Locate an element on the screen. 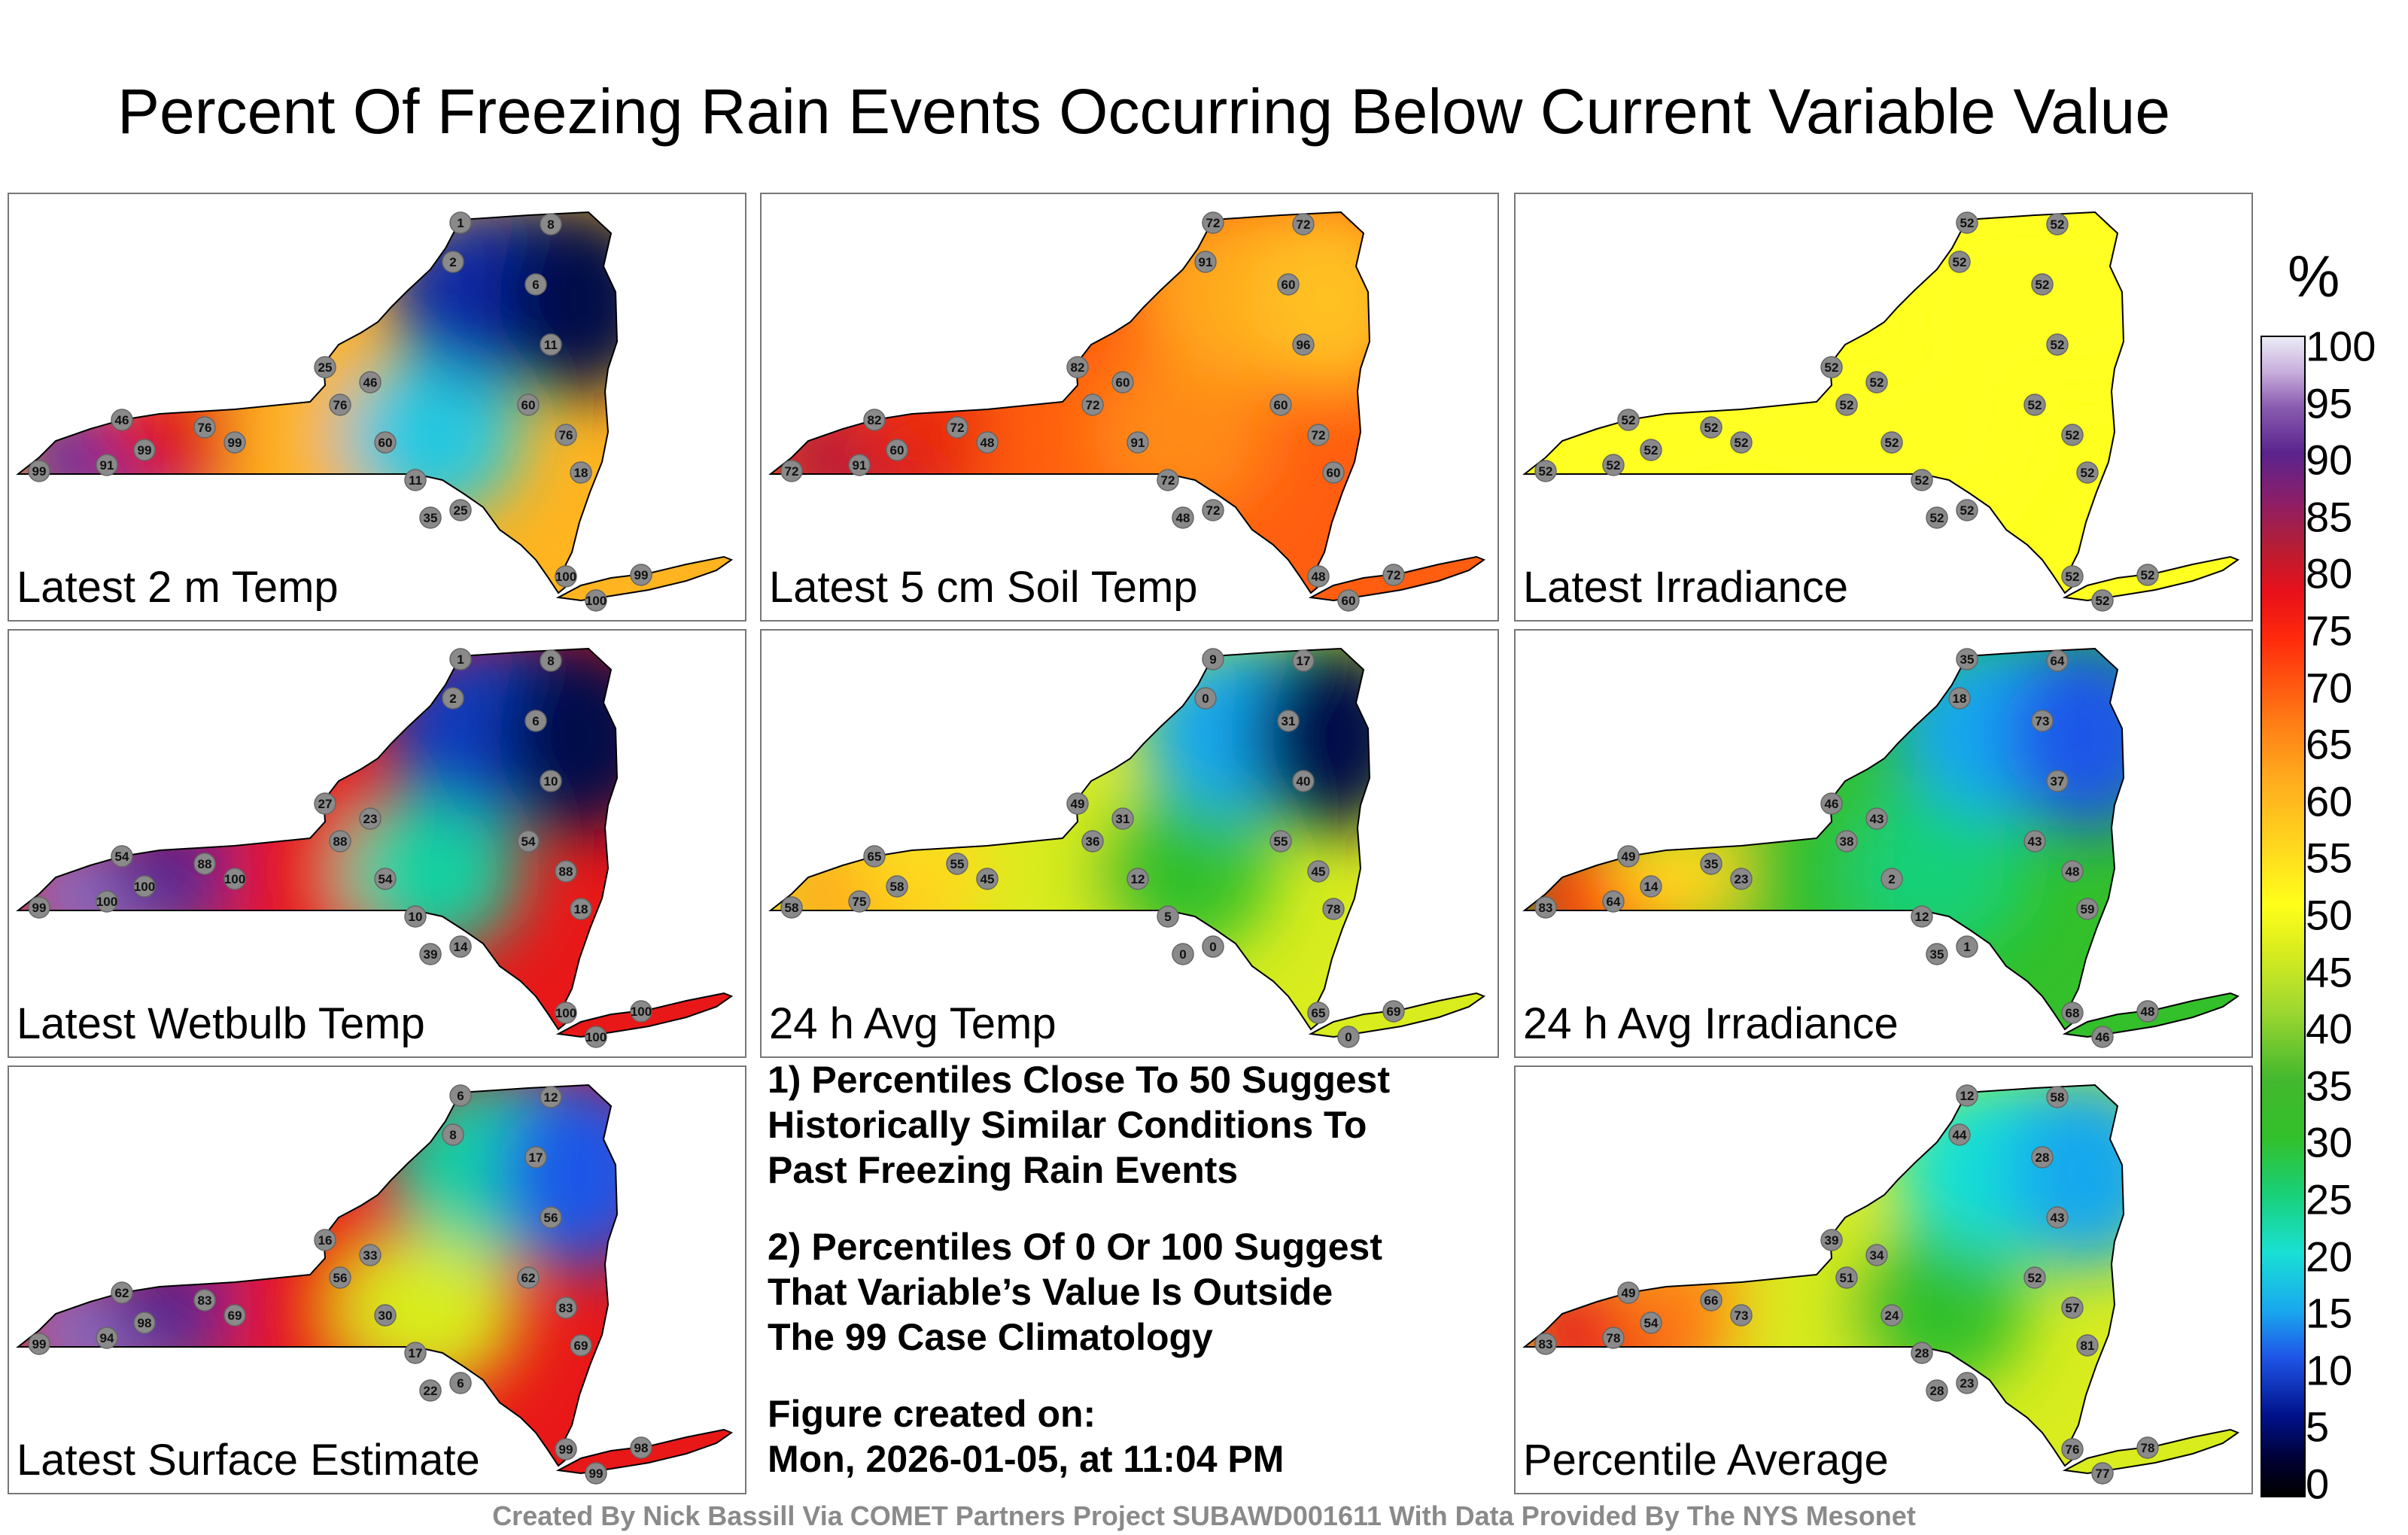  panel-label: 24 h Avg Irradiance is located at coordinates (1711, 1023).